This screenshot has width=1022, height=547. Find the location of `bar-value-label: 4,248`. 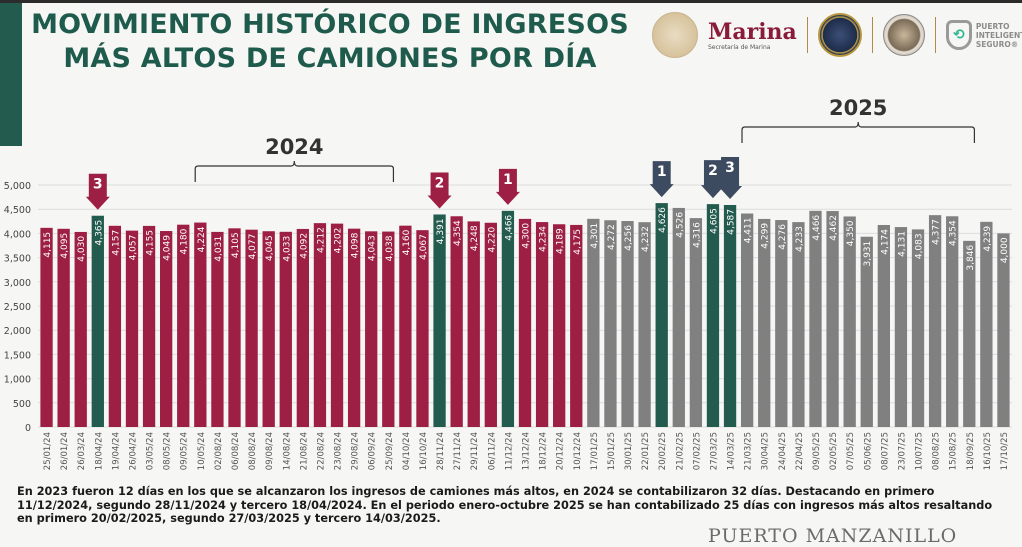

bar-value-label: 4,248 is located at coordinates (475, 238).